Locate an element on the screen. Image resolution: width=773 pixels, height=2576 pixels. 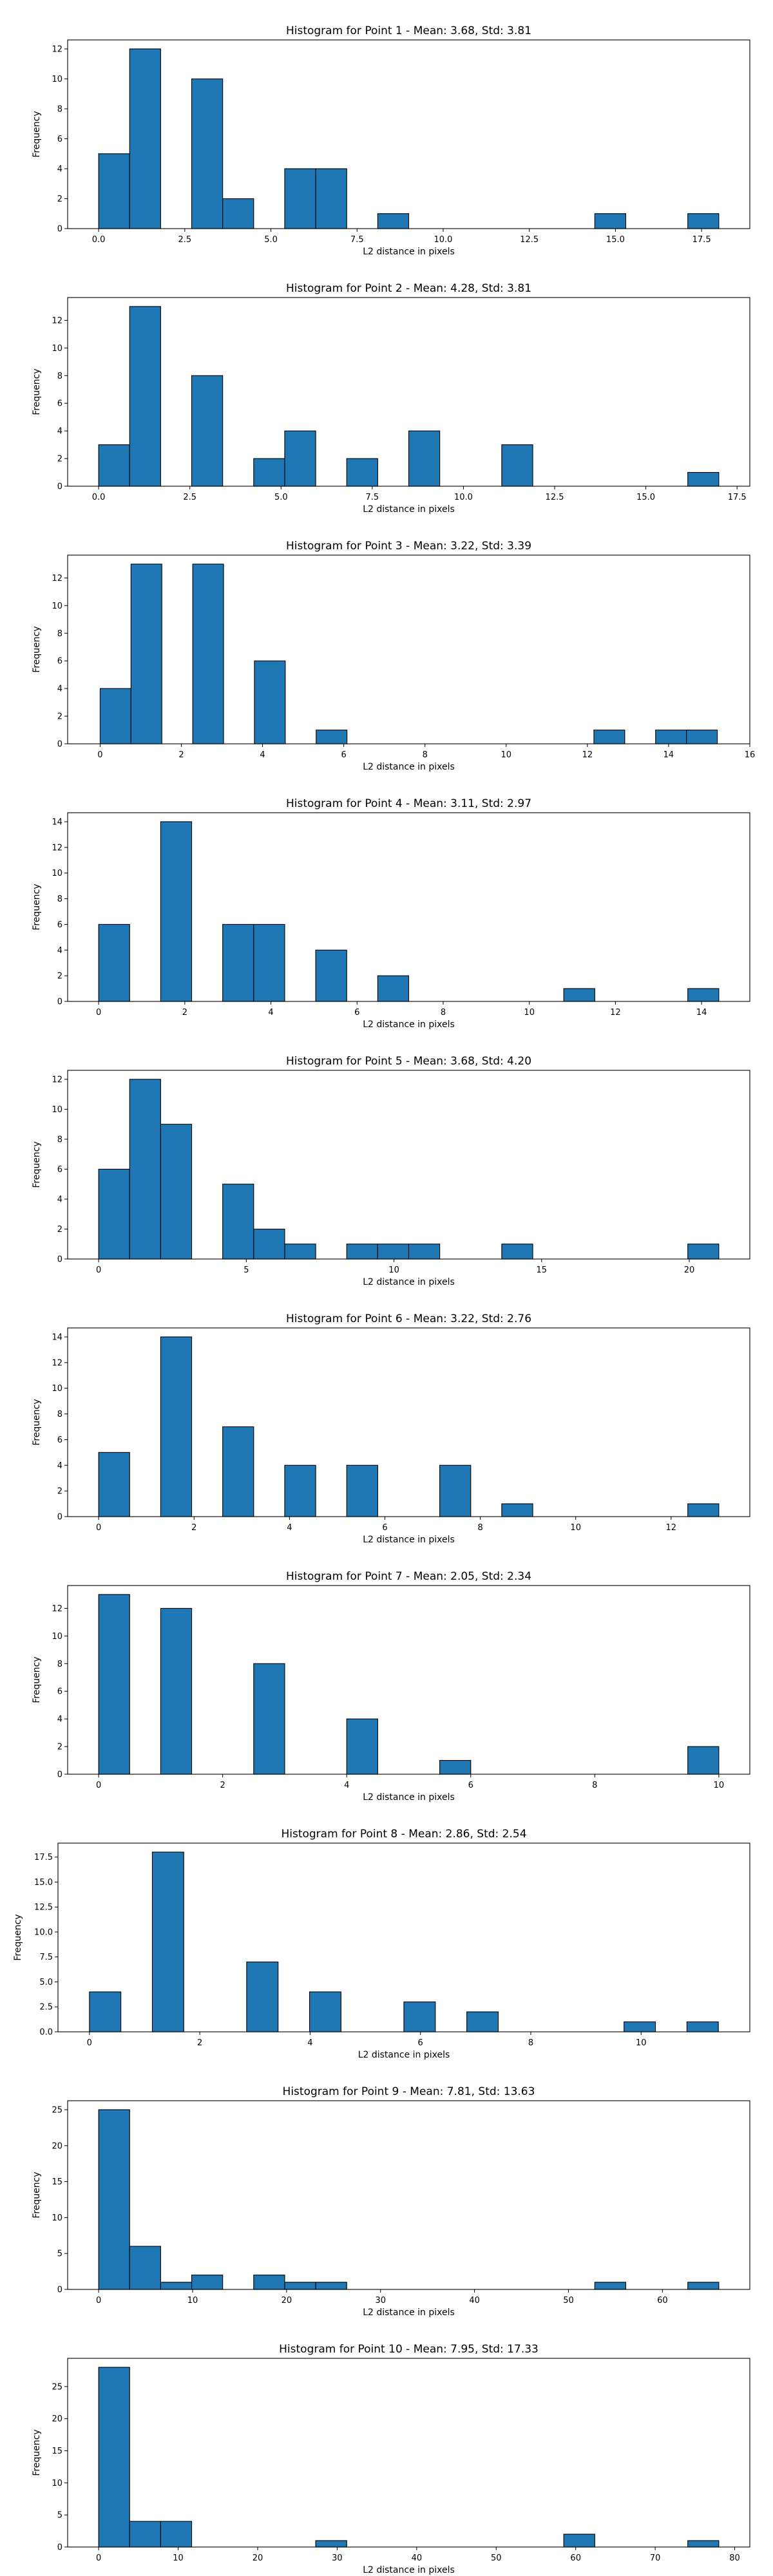
y-tick-label: 7.5 is located at coordinates (46, 1958).